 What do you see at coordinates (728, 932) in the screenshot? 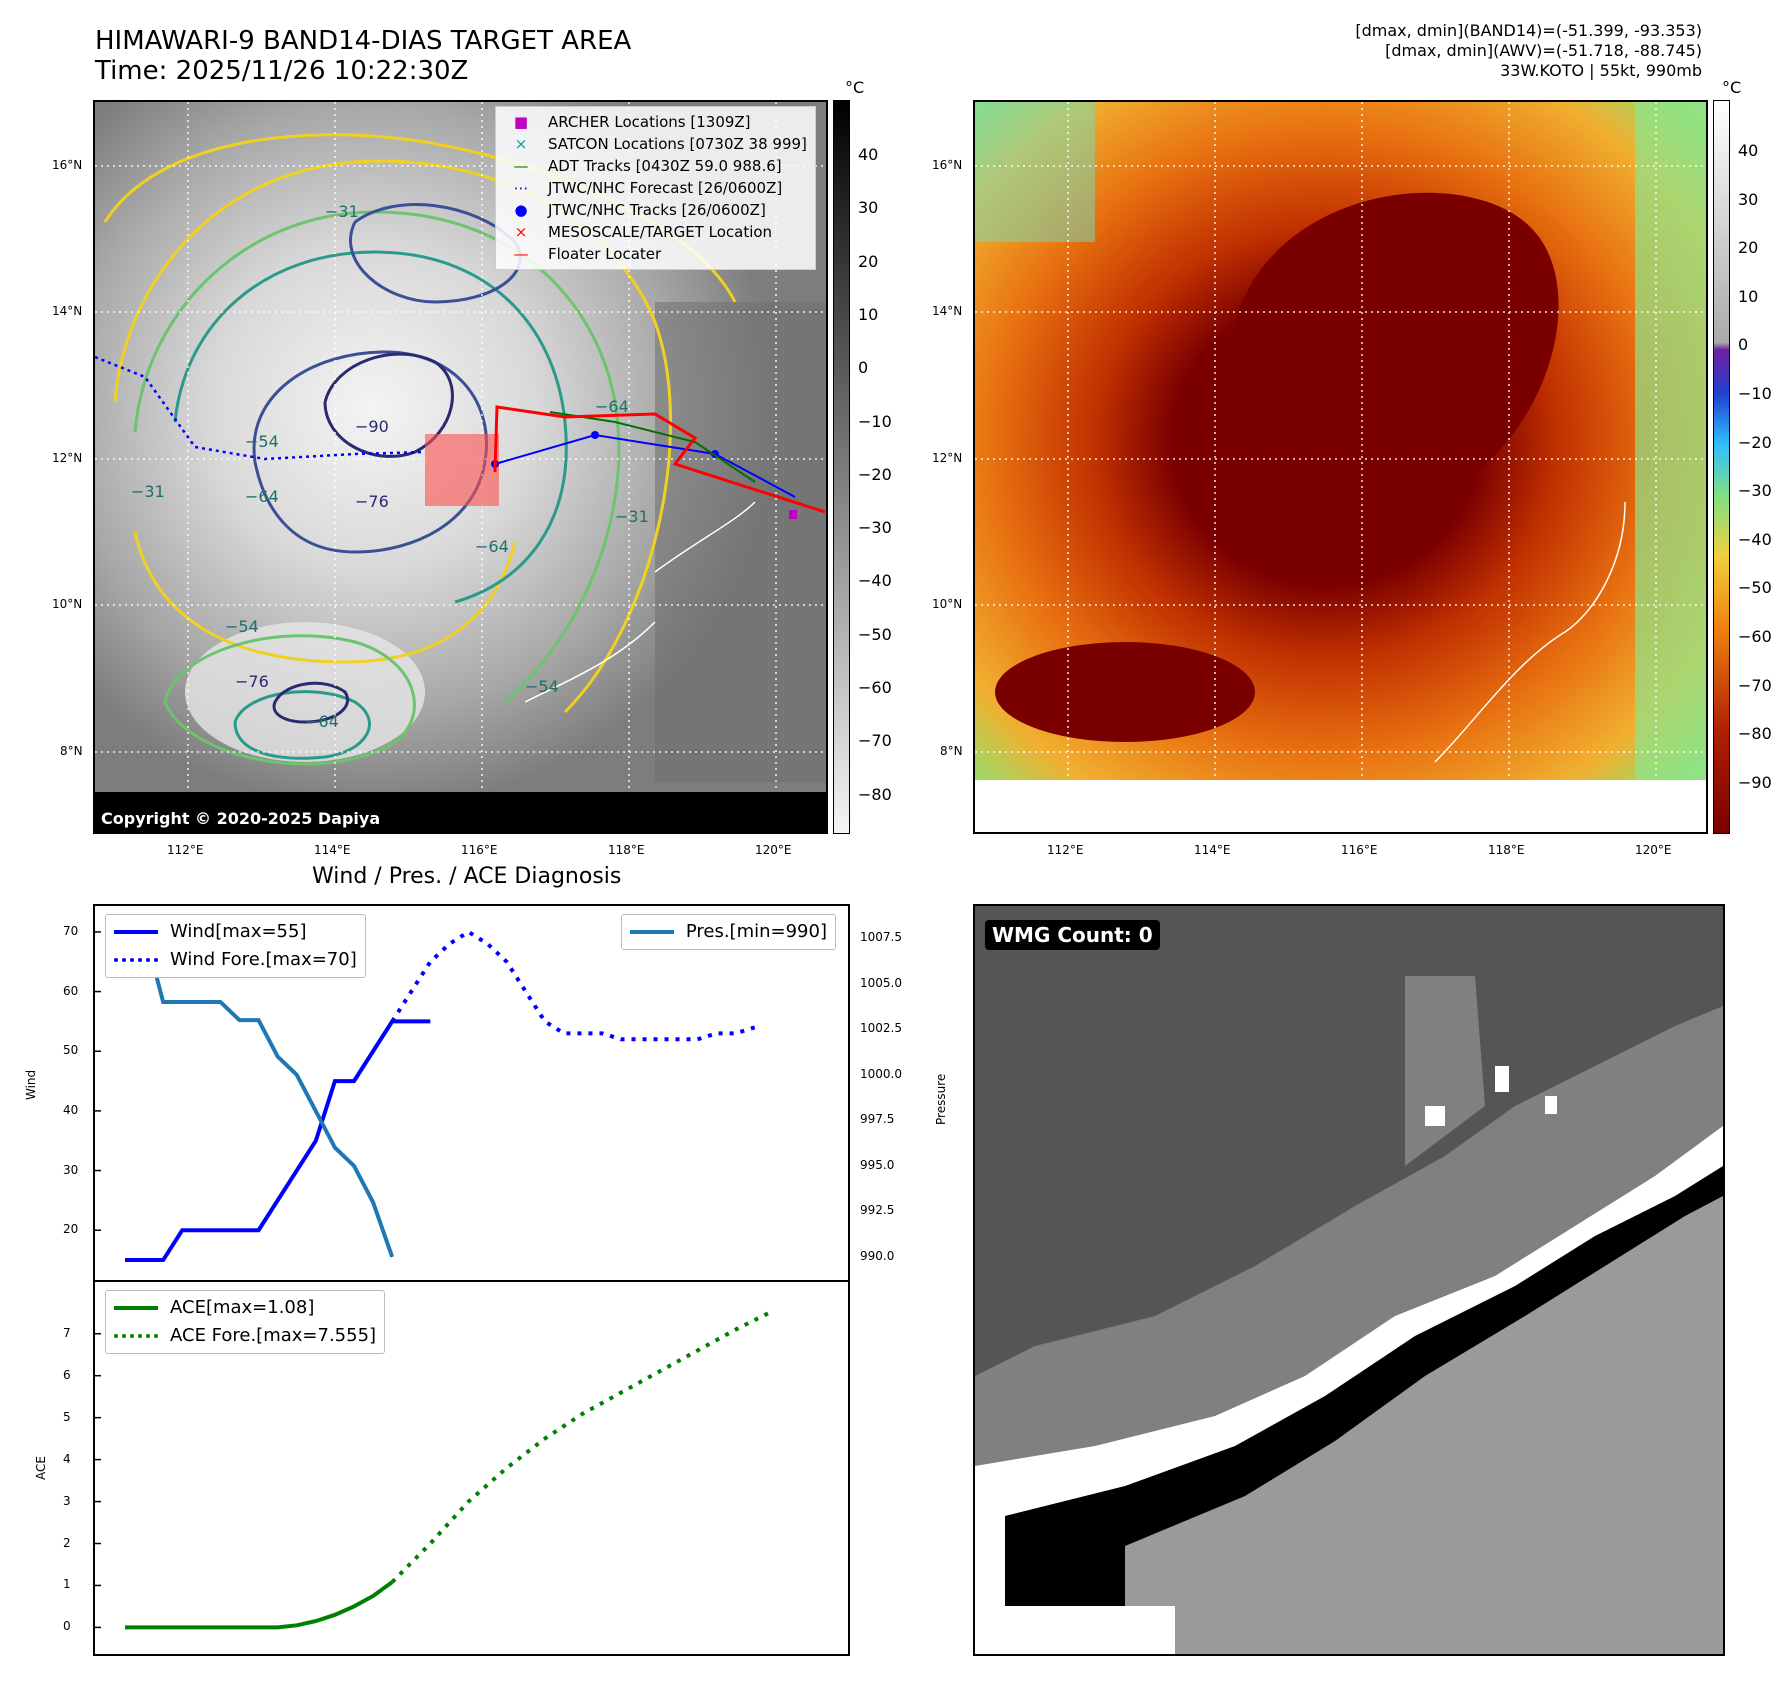
I see `pres-legend: Pres.[min=990]` at bounding box center [728, 932].